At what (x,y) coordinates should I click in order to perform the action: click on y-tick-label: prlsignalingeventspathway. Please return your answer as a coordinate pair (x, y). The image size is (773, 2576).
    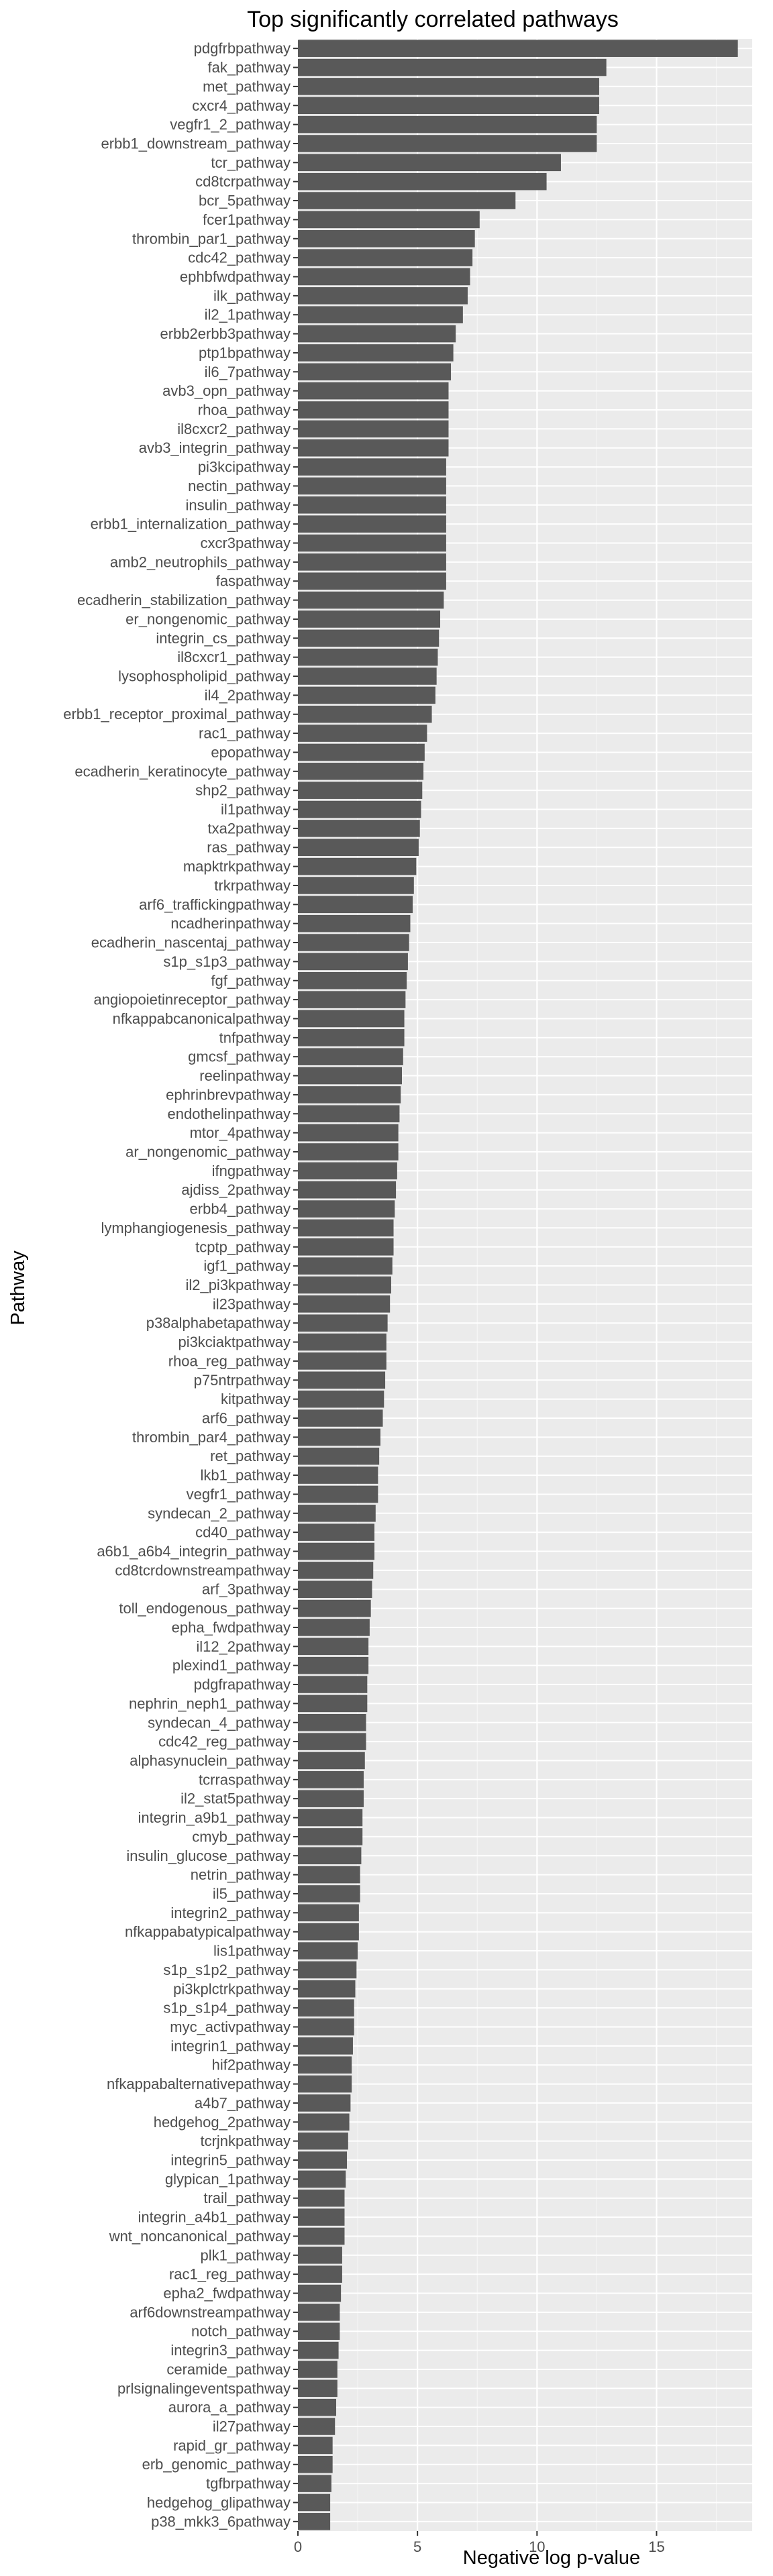
    Looking at the image, I should click on (204, 2388).